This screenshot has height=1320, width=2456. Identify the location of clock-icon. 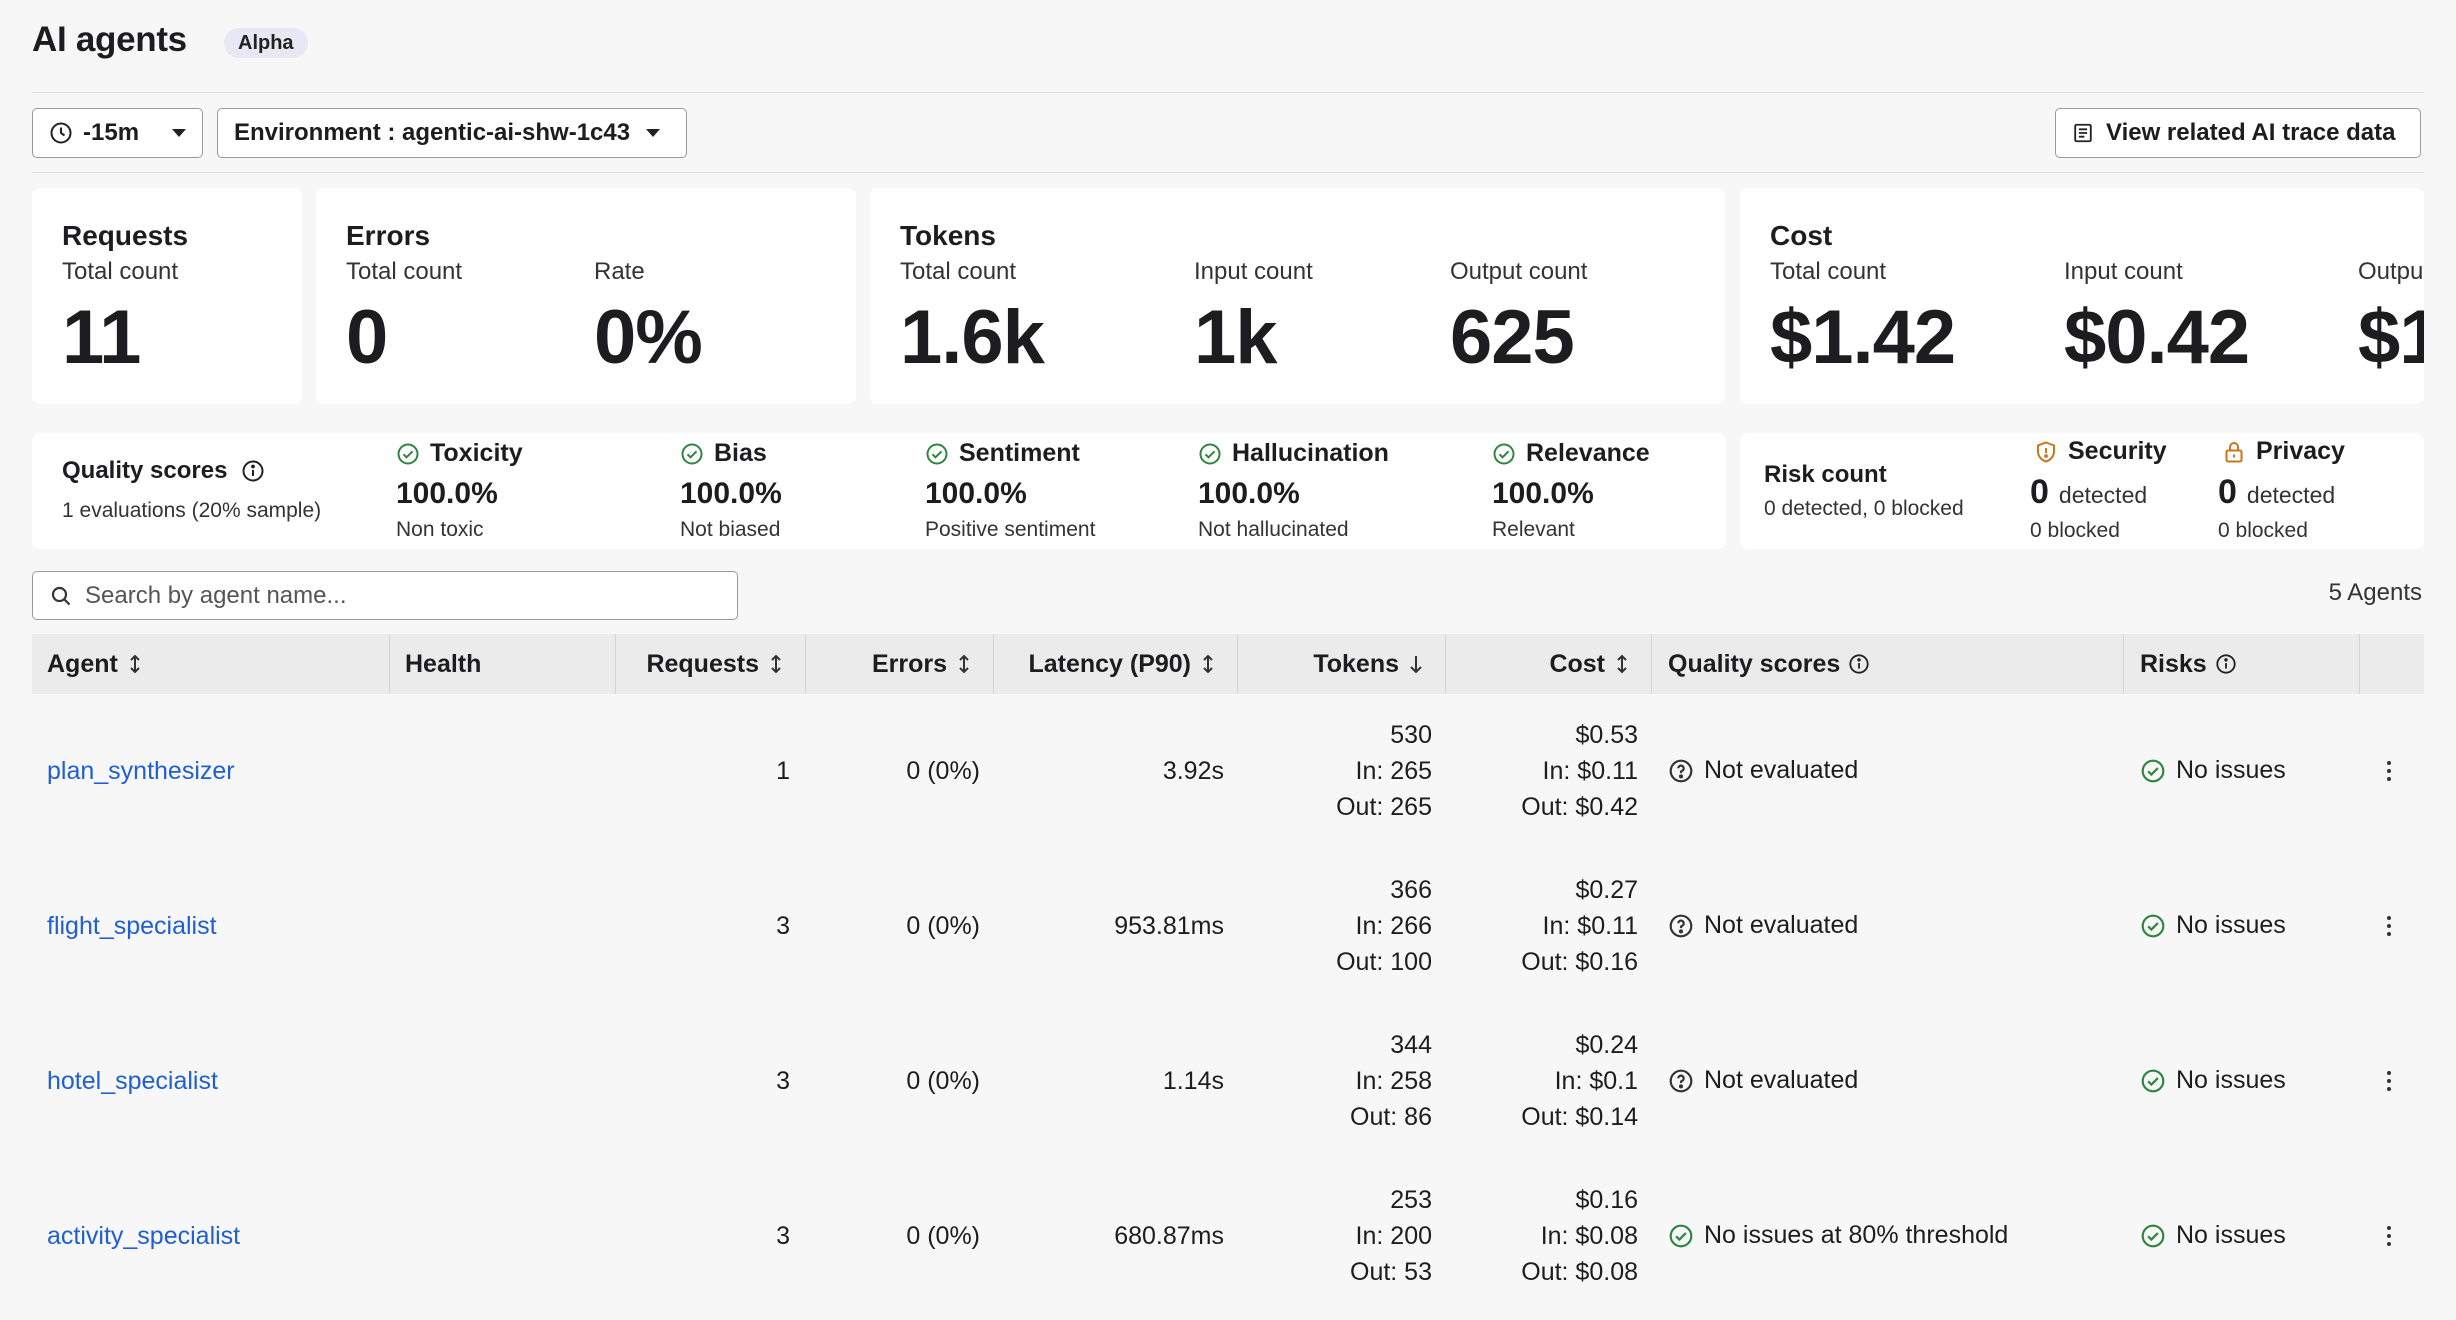
(61, 133).